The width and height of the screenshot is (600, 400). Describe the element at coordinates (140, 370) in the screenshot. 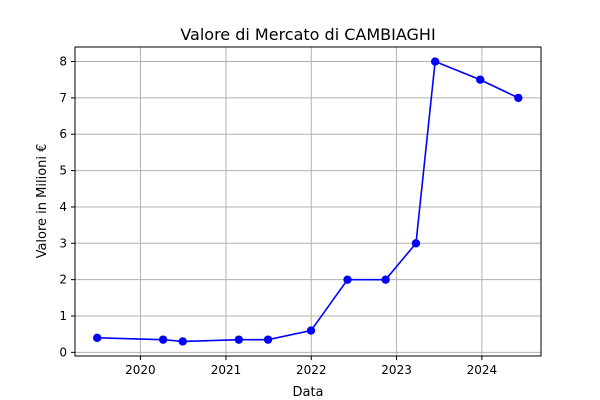

I see `x-tick-label: 2020` at that location.